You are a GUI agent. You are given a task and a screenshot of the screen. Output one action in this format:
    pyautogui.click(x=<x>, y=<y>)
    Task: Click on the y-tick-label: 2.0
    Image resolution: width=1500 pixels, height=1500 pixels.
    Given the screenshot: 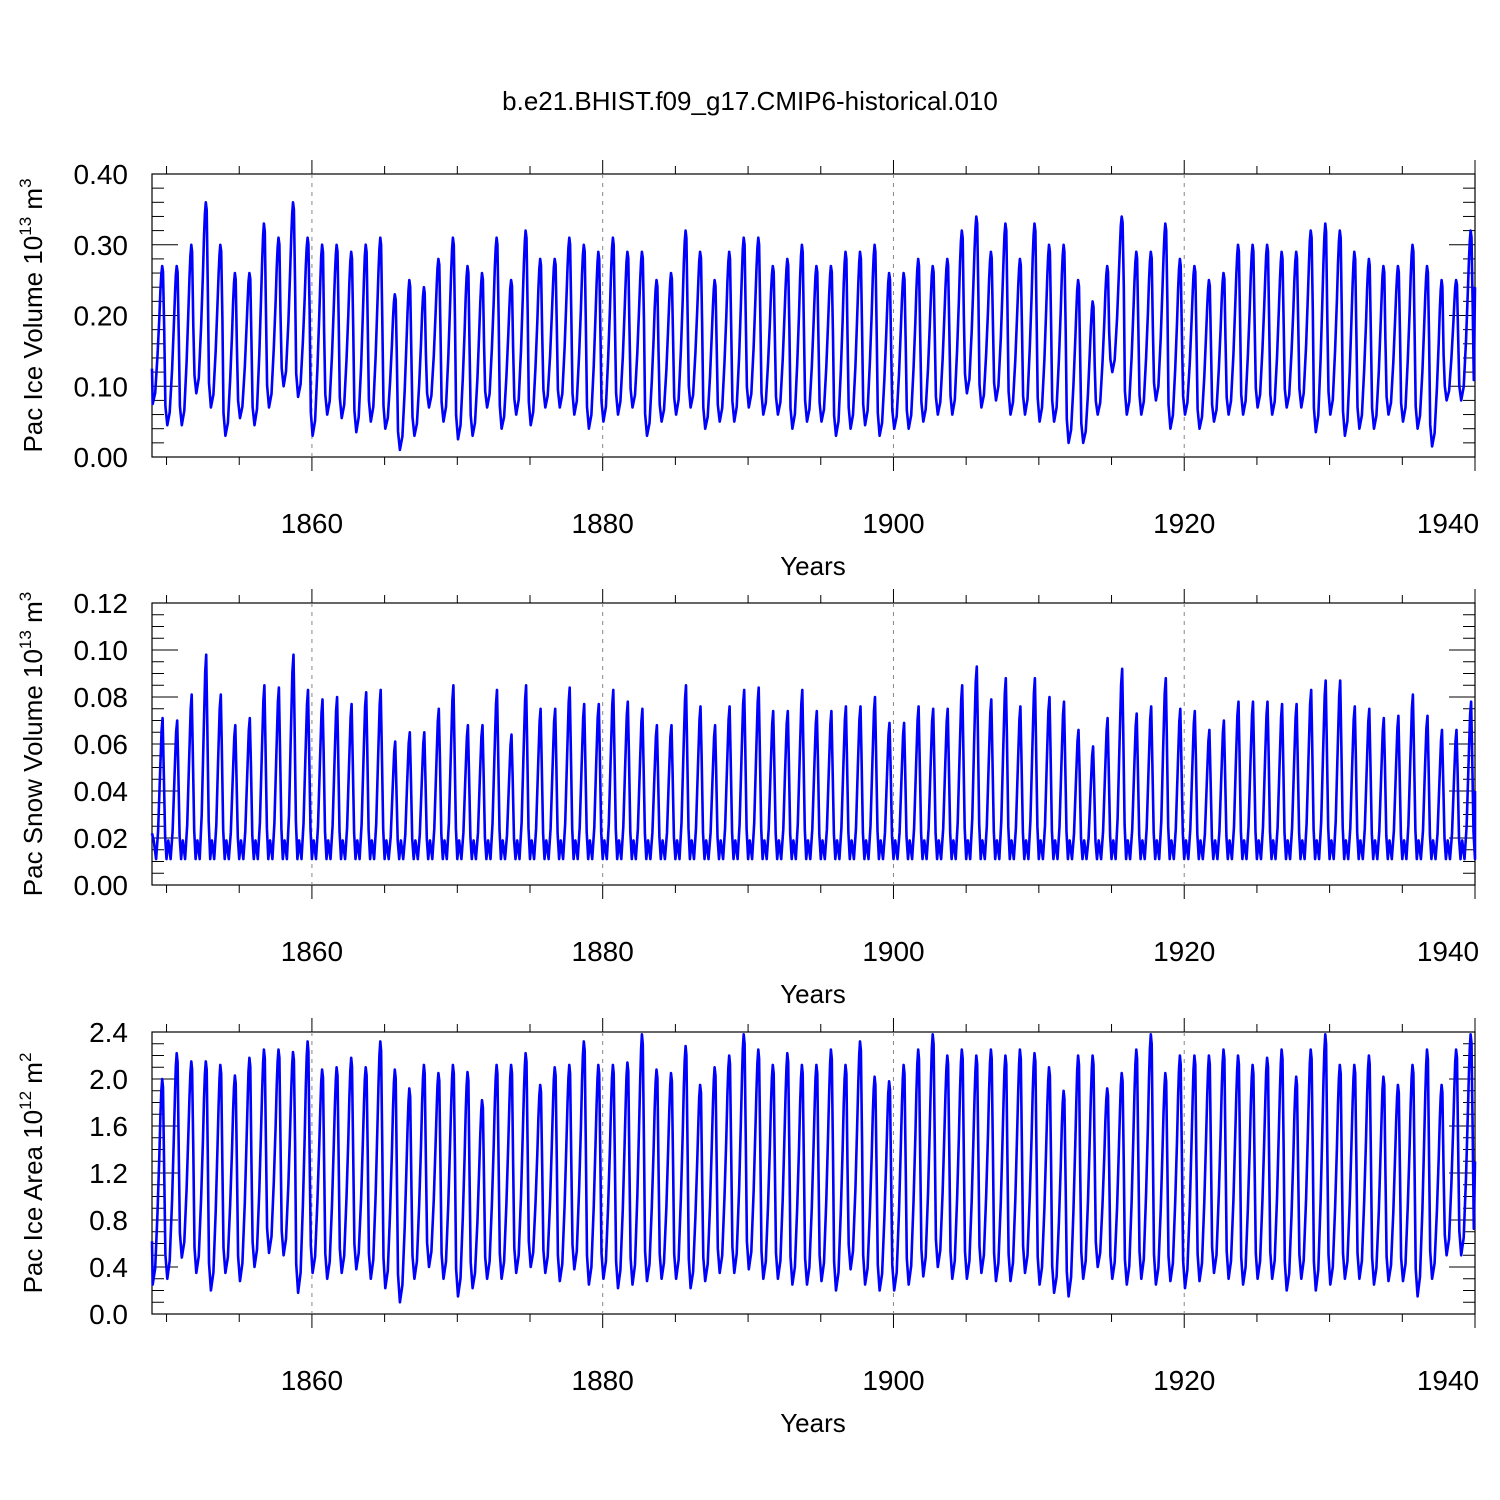 What is the action you would take?
    pyautogui.click(x=108, y=1079)
    